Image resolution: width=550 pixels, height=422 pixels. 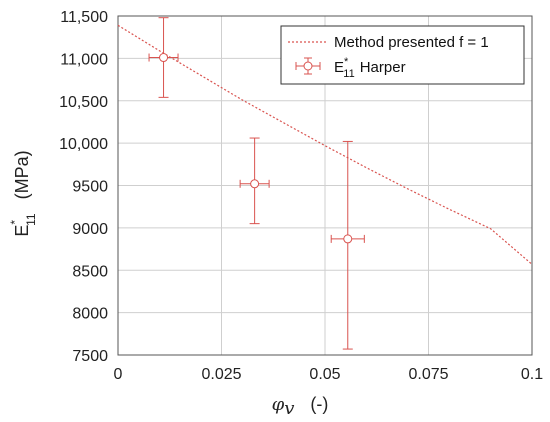 I want to click on legend-label-harper: E* 11 Harper, so click(x=370, y=68).